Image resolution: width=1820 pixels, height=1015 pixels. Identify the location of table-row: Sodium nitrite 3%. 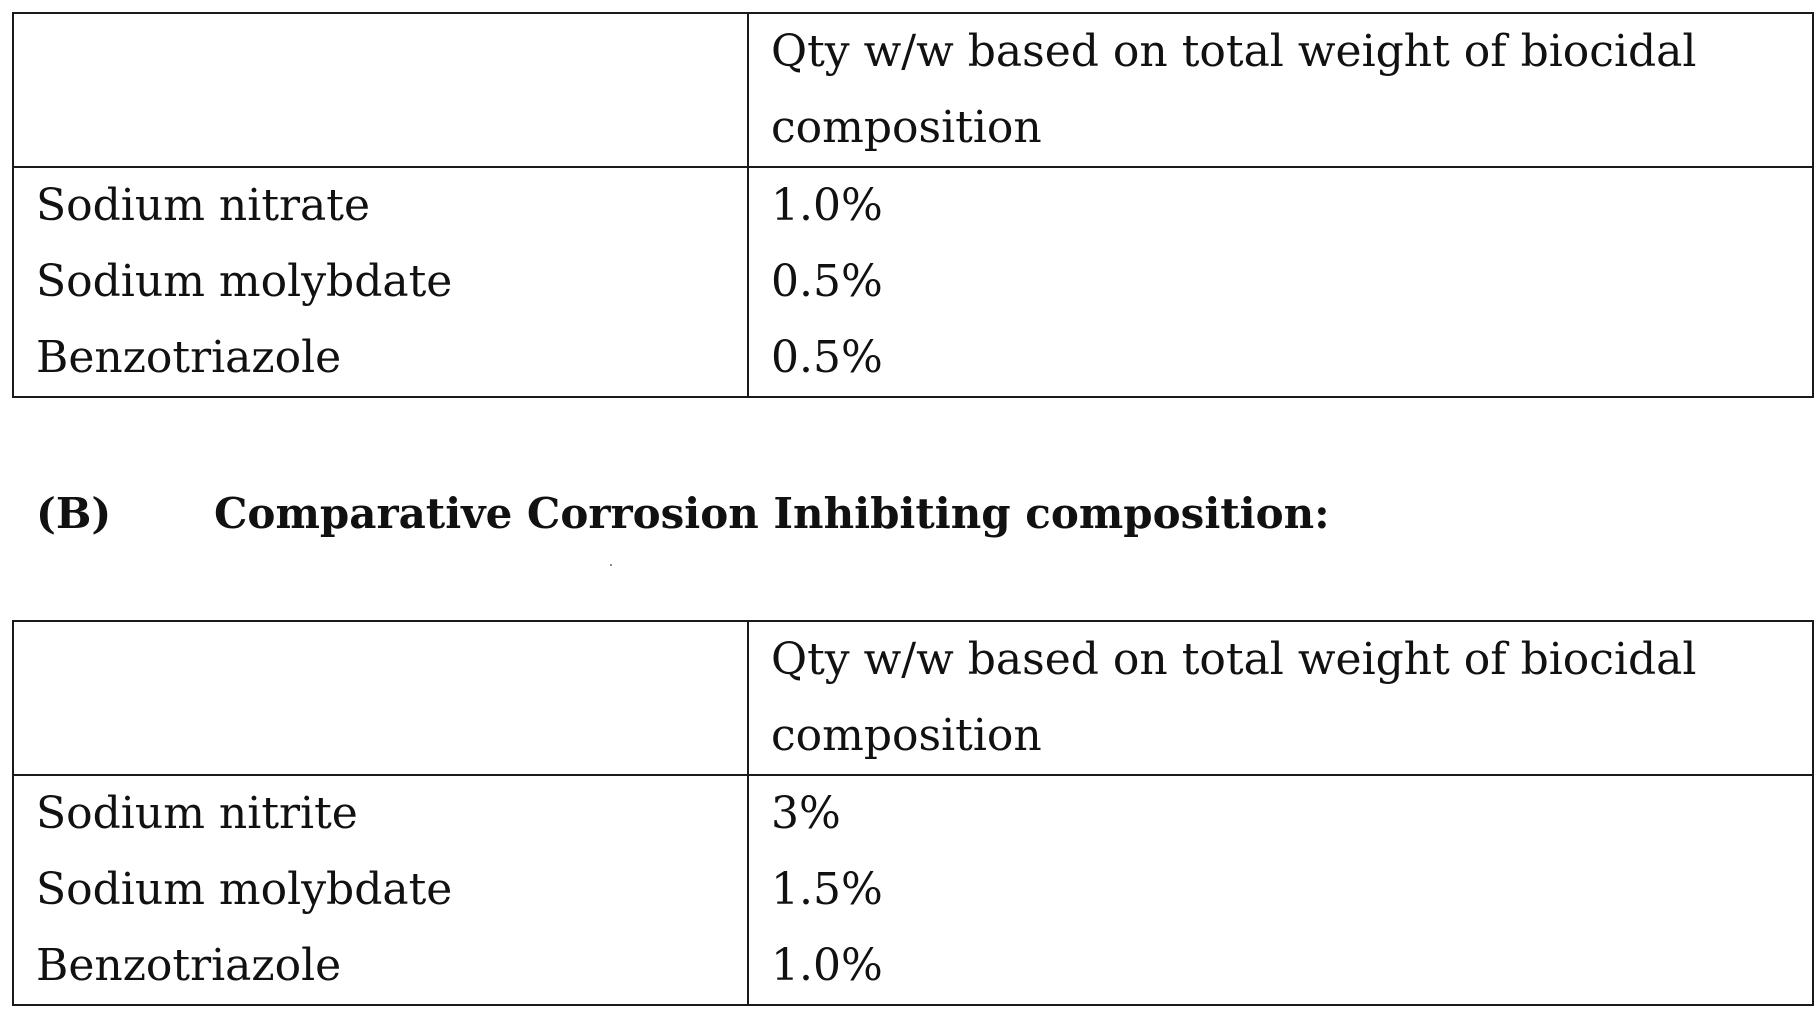
(913, 813).